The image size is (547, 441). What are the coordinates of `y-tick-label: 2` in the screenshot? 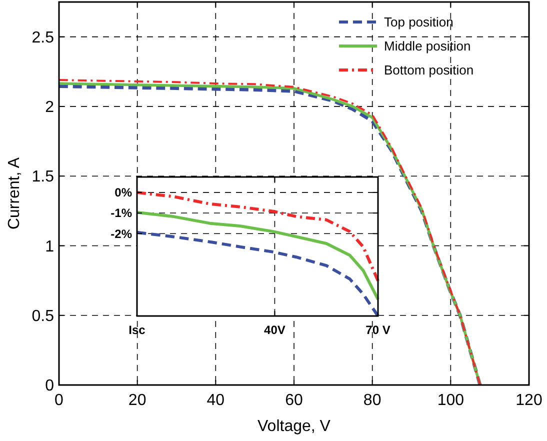 It's located at (49, 107).